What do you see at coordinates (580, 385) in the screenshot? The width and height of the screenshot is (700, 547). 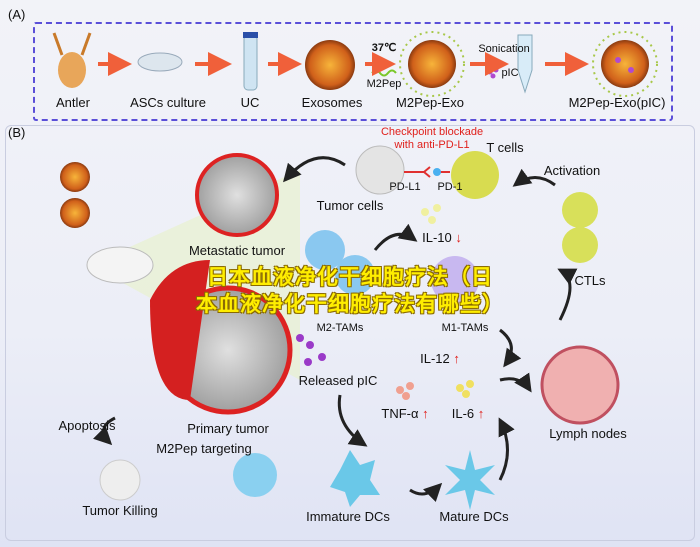 I see `lymph-node-icon` at bounding box center [580, 385].